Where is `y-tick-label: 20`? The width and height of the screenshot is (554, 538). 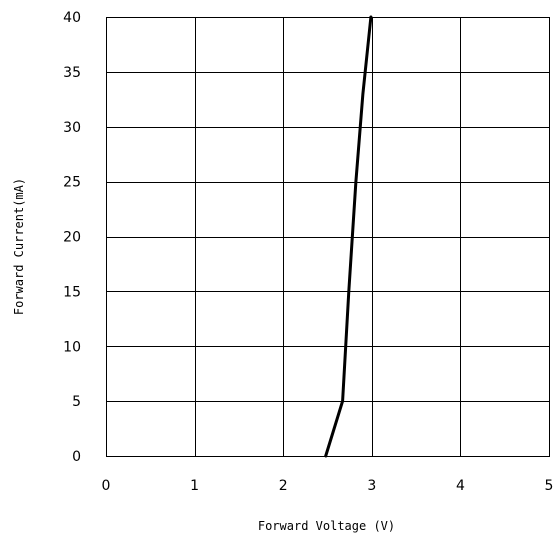 y-tick-label: 20 is located at coordinates (72, 238).